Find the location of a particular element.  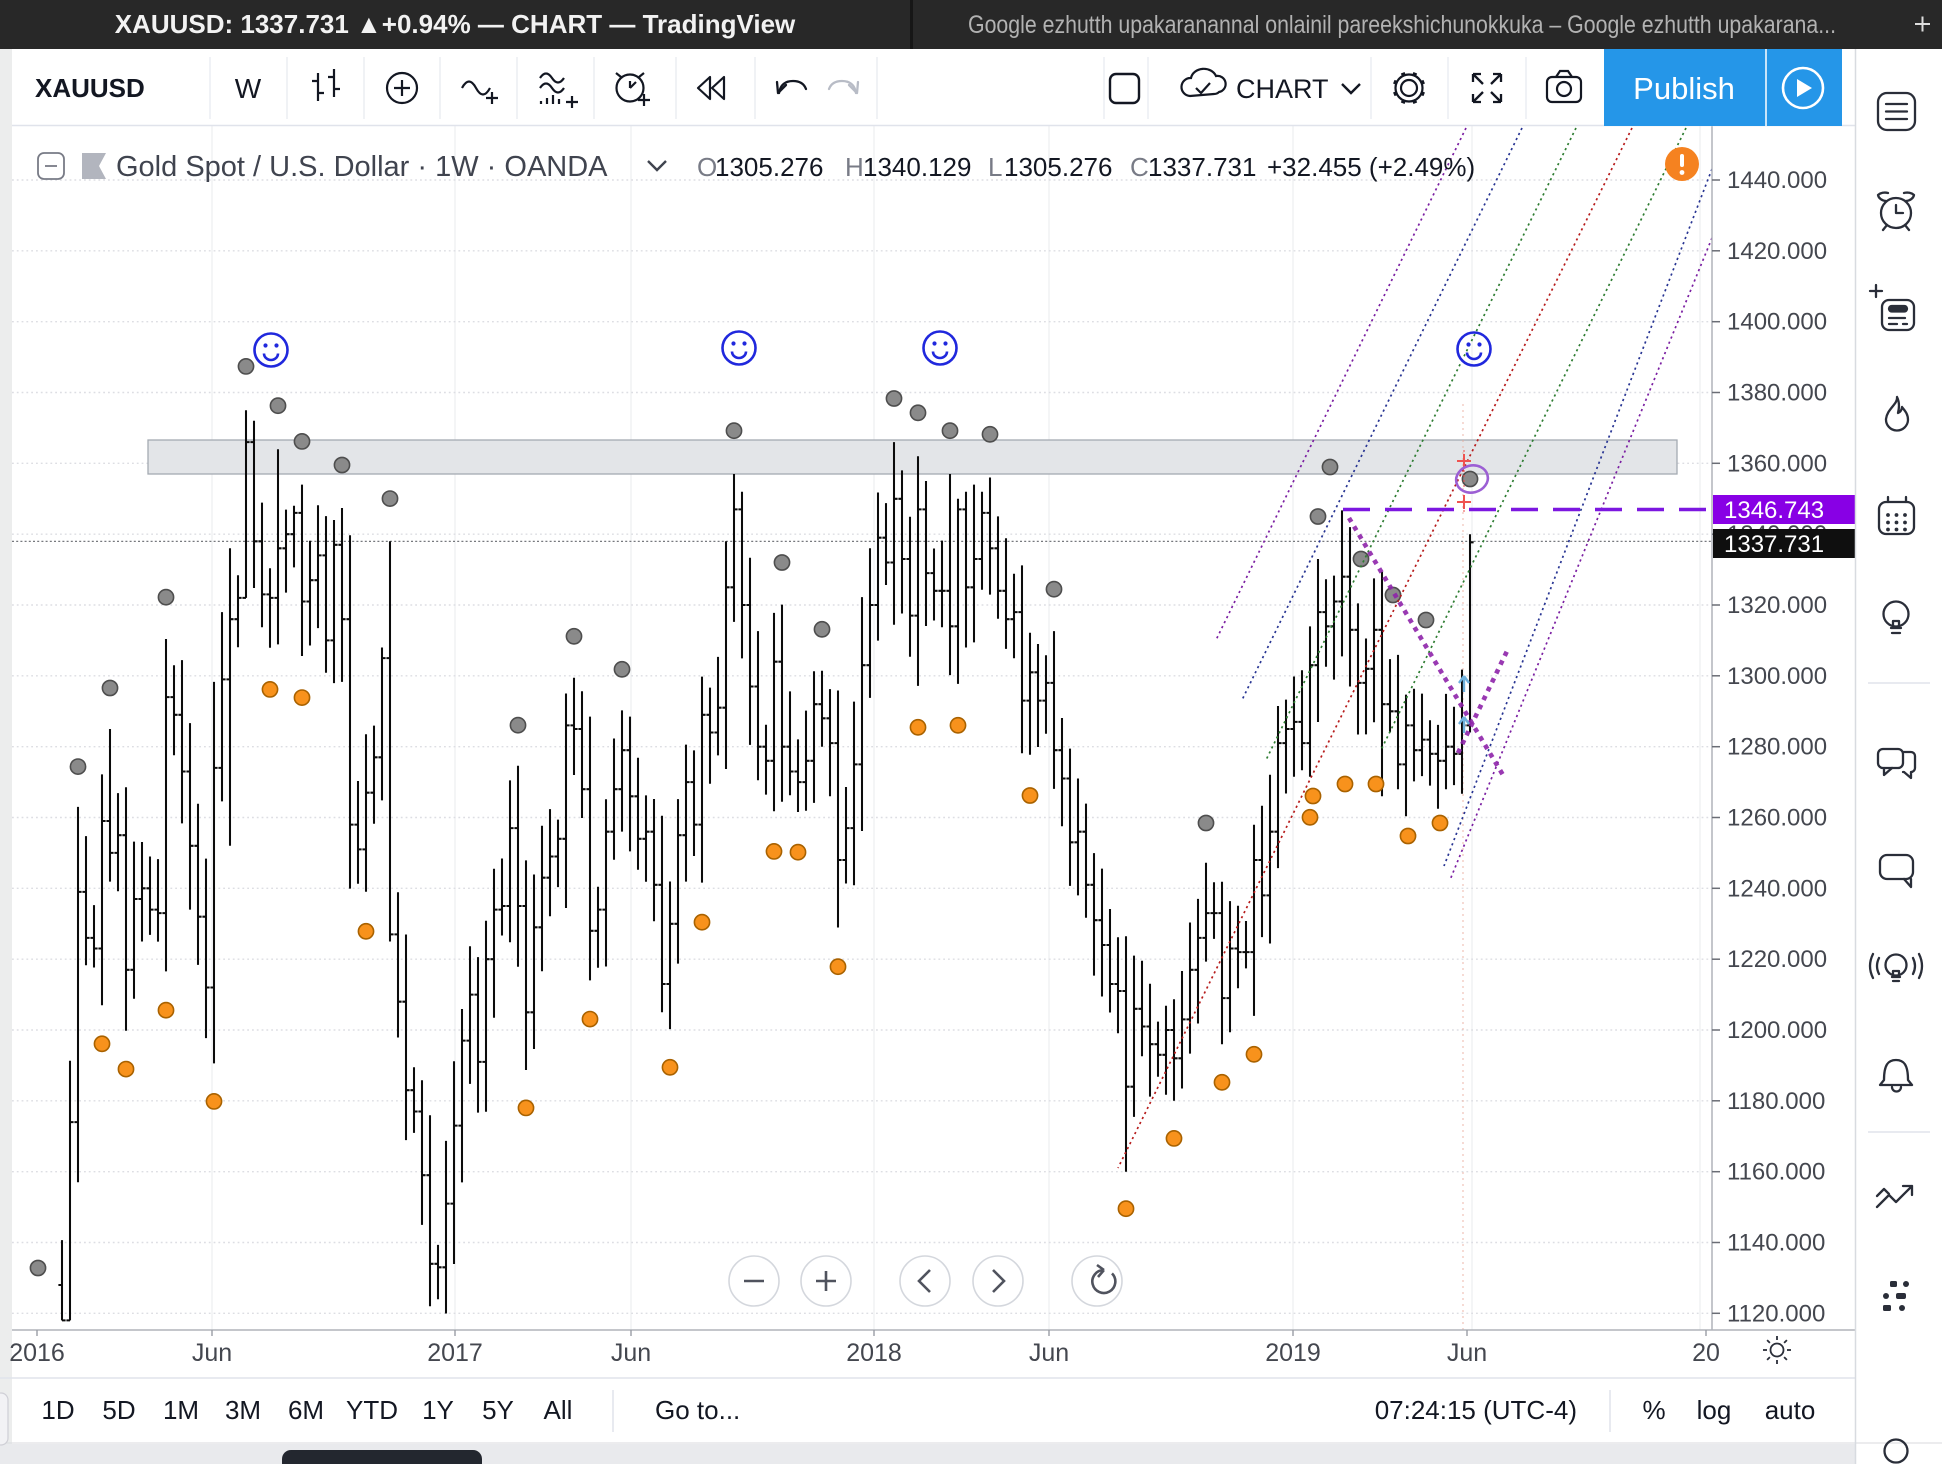

svg-text: 3M is located at coordinates (243, 1410).